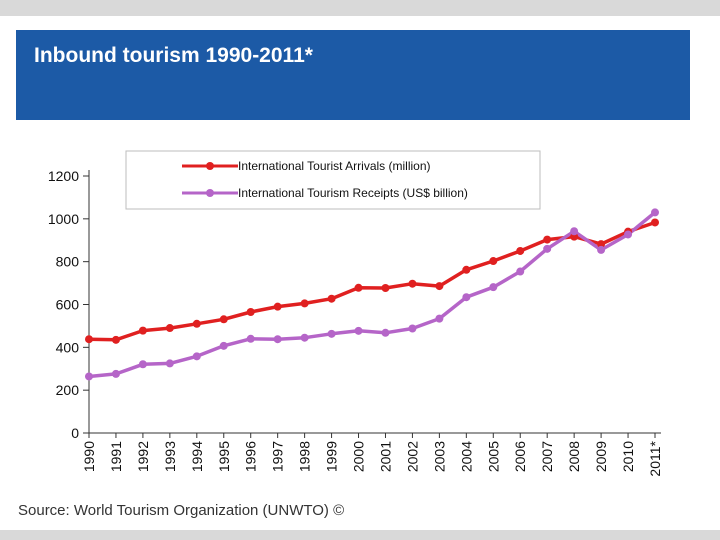 The width and height of the screenshot is (720, 540). I want to click on x-tick-label: 2011*, so click(655, 458).